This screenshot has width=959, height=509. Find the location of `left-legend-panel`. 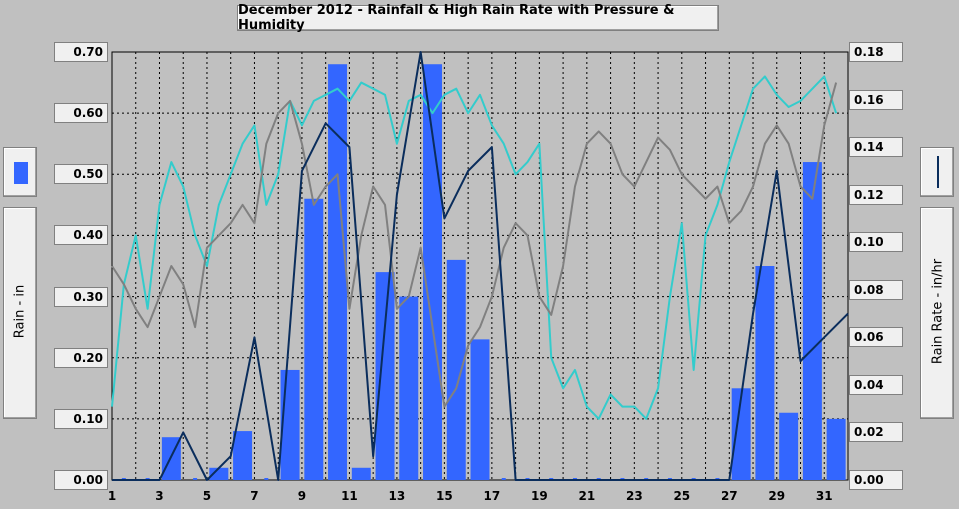

left-legend-panel is located at coordinates (20, 172).